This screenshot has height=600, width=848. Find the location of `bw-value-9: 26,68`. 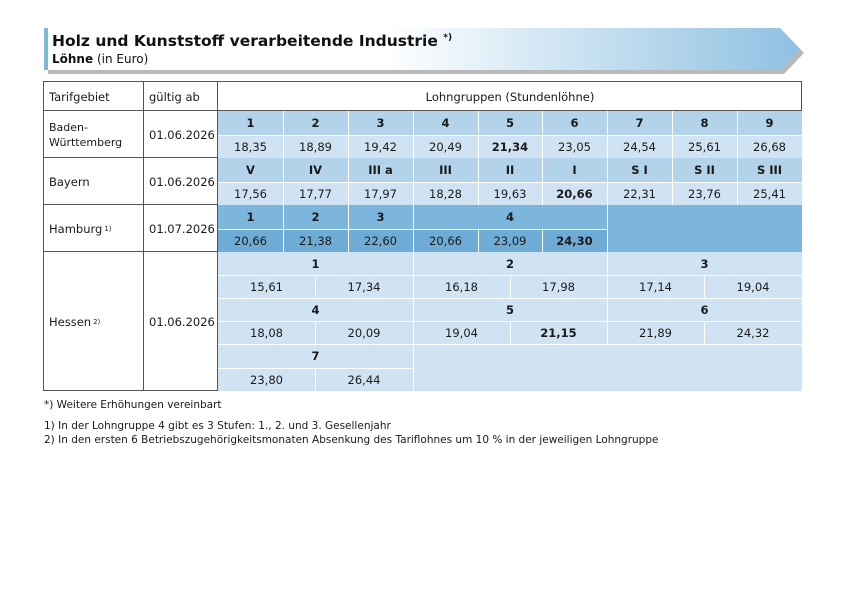

bw-value-9: 26,68 is located at coordinates (769, 146).